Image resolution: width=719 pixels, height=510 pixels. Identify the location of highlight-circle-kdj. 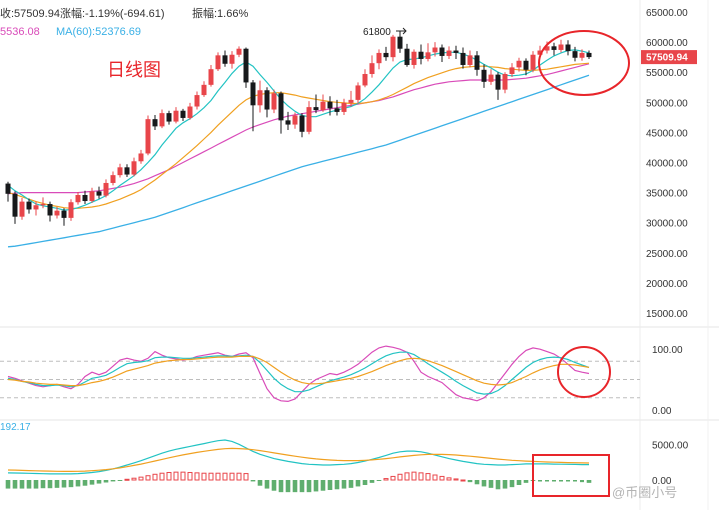
(584, 372).